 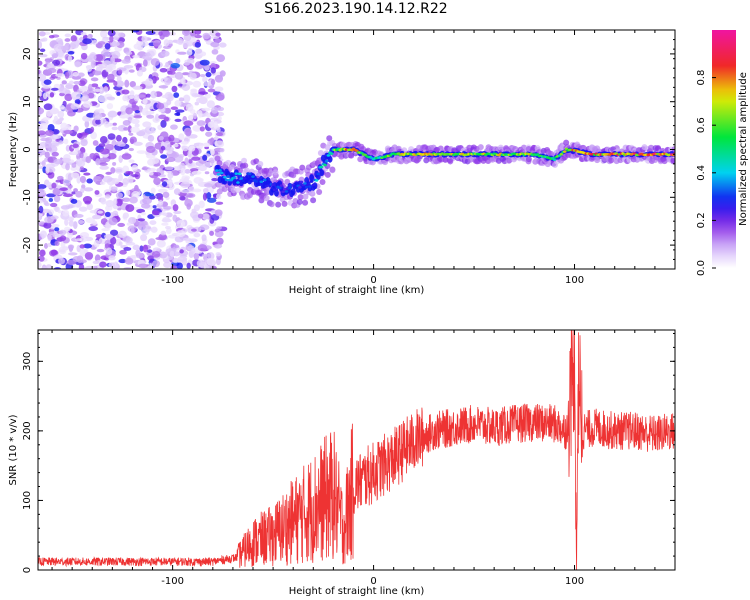 What do you see at coordinates (27, 245) in the screenshot?
I see `y-tick-label: -20` at bounding box center [27, 245].